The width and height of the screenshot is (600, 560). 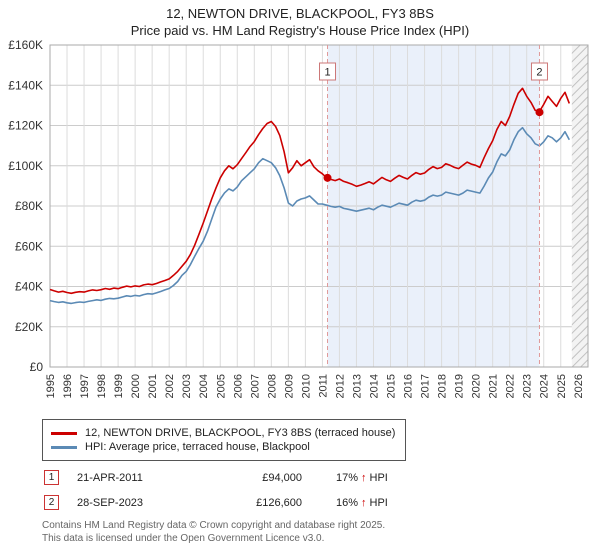 I want to click on svg-text: 2010, so click(x=306, y=386).